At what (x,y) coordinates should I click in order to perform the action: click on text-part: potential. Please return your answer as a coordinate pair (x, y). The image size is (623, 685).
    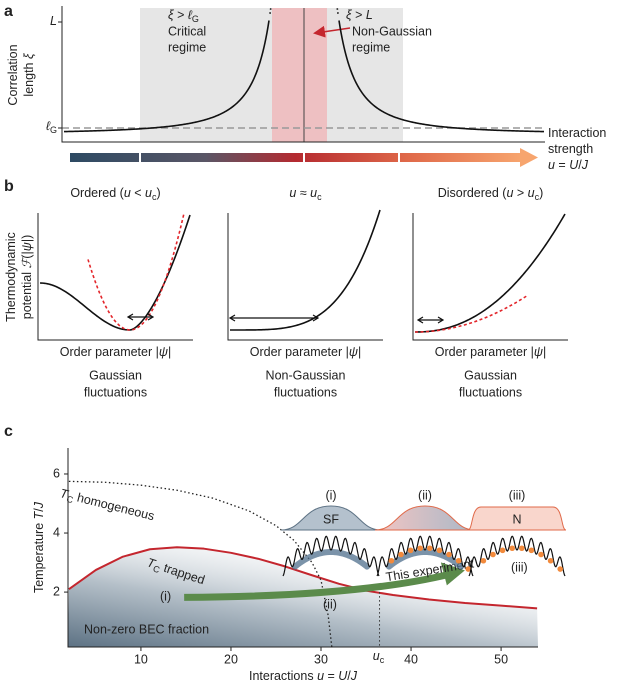
    Looking at the image, I should click on (27, 294).